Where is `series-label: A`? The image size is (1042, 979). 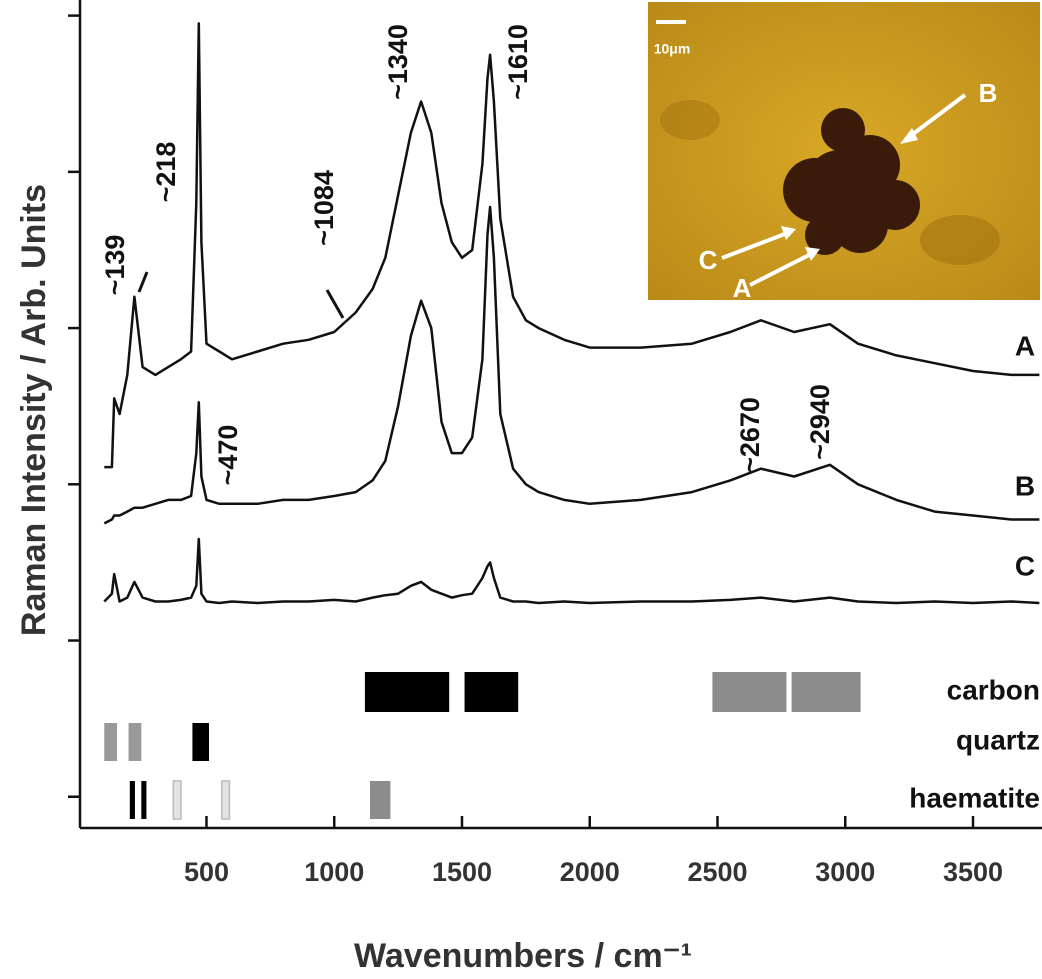 series-label: A is located at coordinates (1025, 345).